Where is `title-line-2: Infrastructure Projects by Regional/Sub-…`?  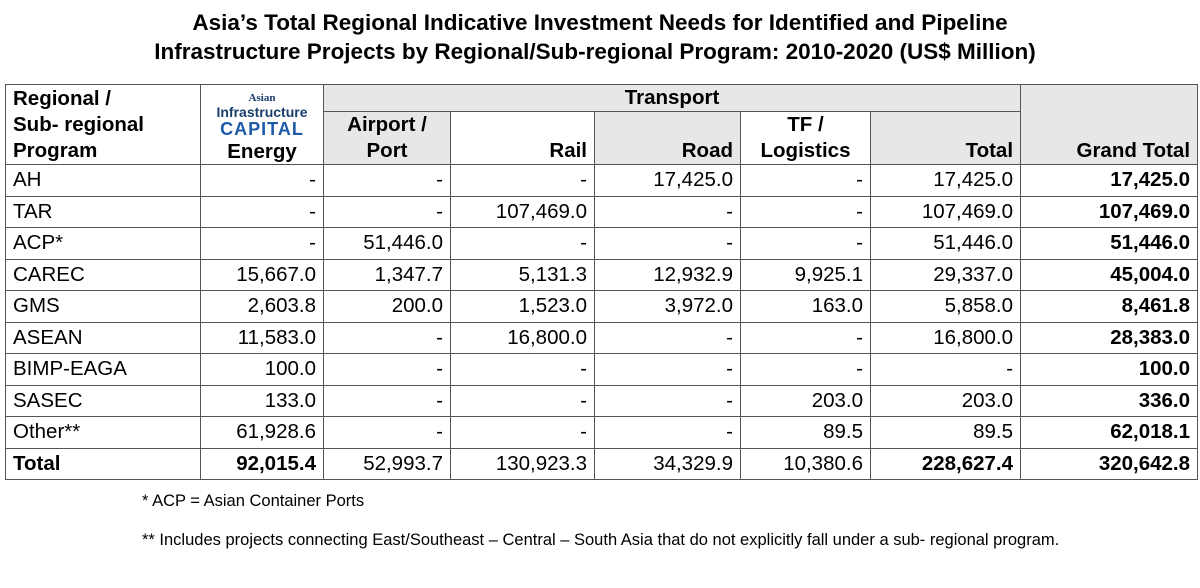 title-line-2: Infrastructure Projects by Regional/Sub-… is located at coordinates (595, 51).